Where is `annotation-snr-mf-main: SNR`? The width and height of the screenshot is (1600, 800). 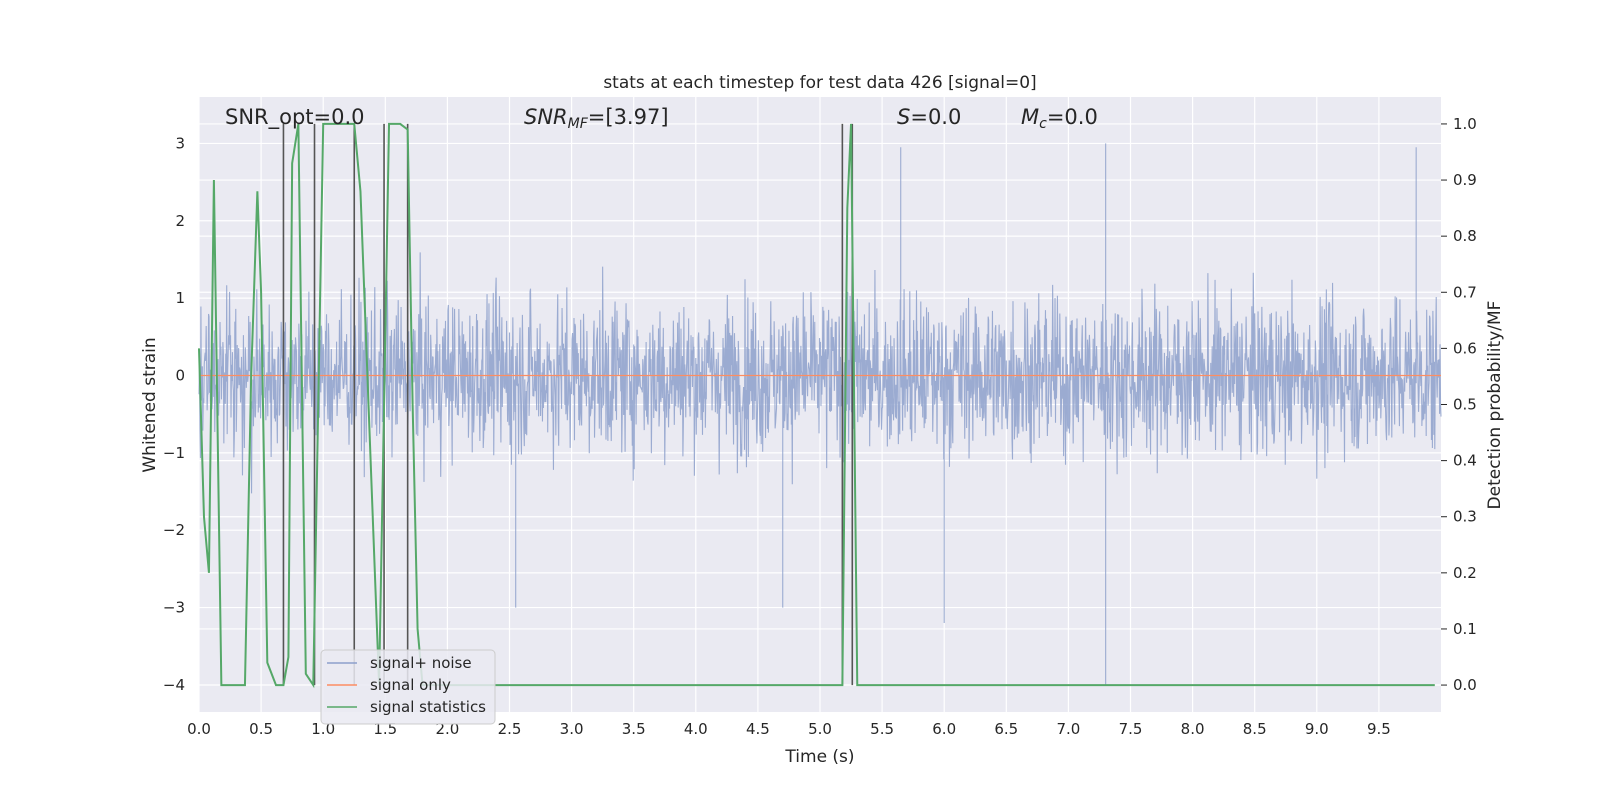
annotation-snr-mf-main: SNR is located at coordinates (546, 117).